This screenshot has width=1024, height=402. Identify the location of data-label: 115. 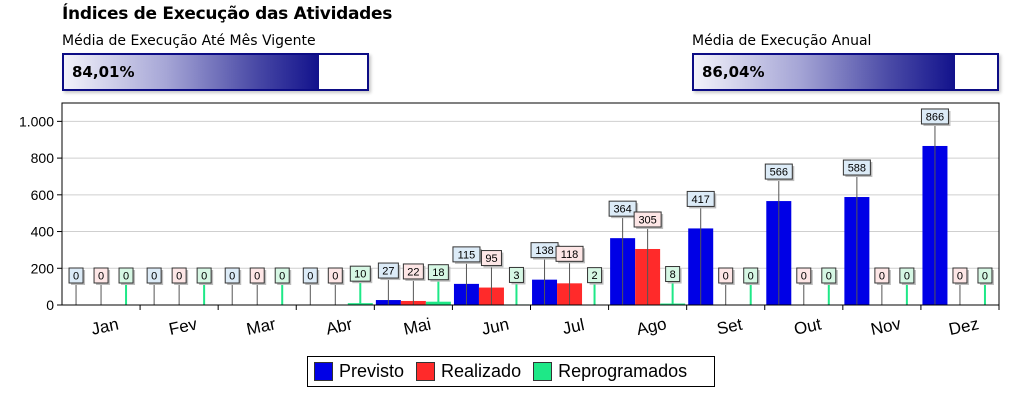
(467, 255).